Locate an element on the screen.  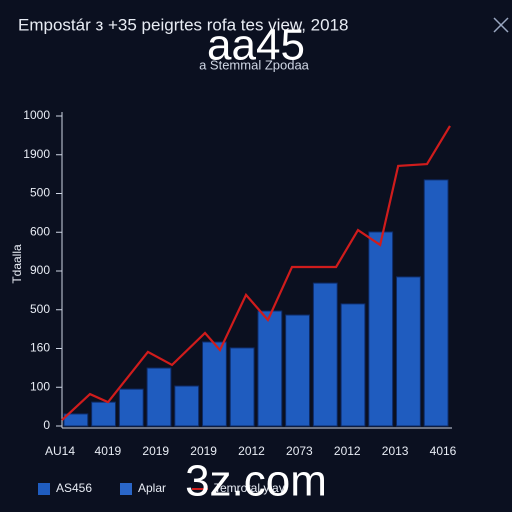
y-tick-label: 1900 is located at coordinates (36, 154).